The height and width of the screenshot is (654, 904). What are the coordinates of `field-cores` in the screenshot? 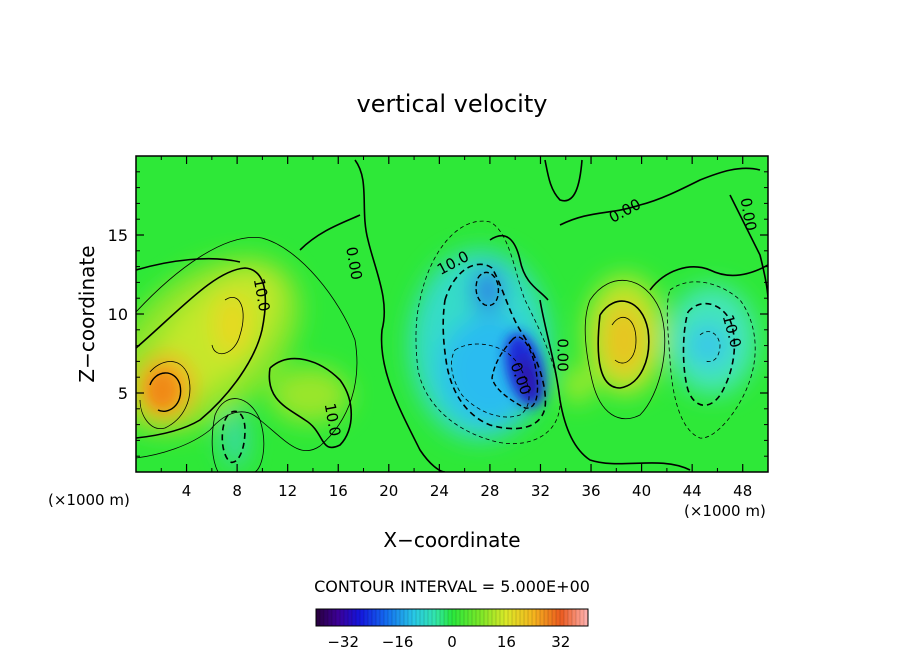 It's located at (346, 370).